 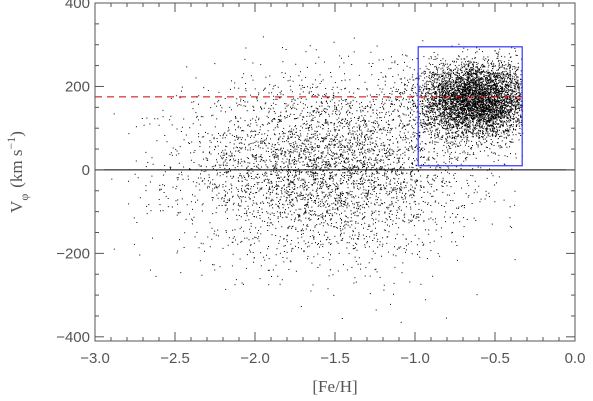 What do you see at coordinates (16, 168) in the screenshot?
I see `y-axis-title-unit: (km s` at bounding box center [16, 168].